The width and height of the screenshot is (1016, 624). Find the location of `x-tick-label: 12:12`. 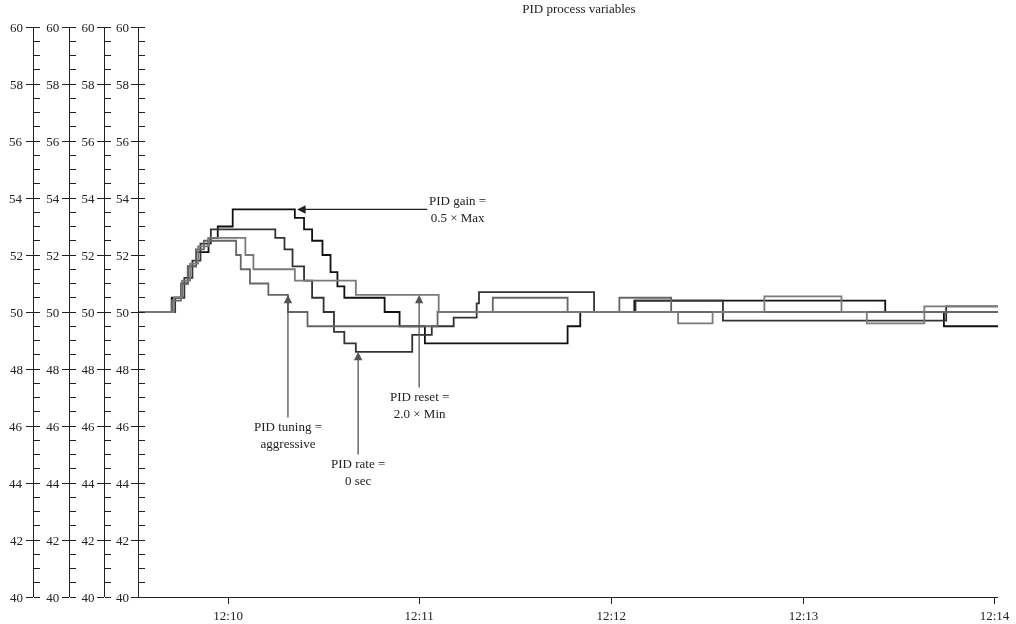

x-tick-label: 12:12 is located at coordinates (611, 615).